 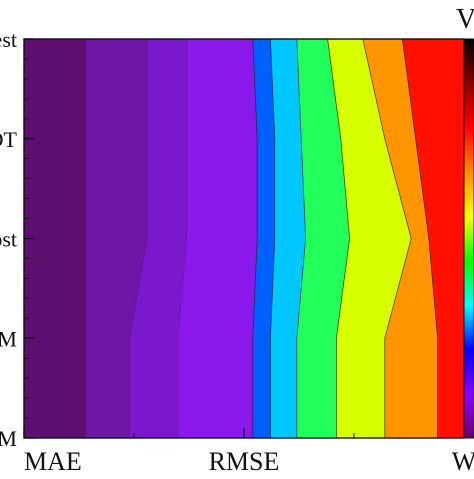 I want to click on y-axis-label-2: BDT, so click(x=9, y=139).